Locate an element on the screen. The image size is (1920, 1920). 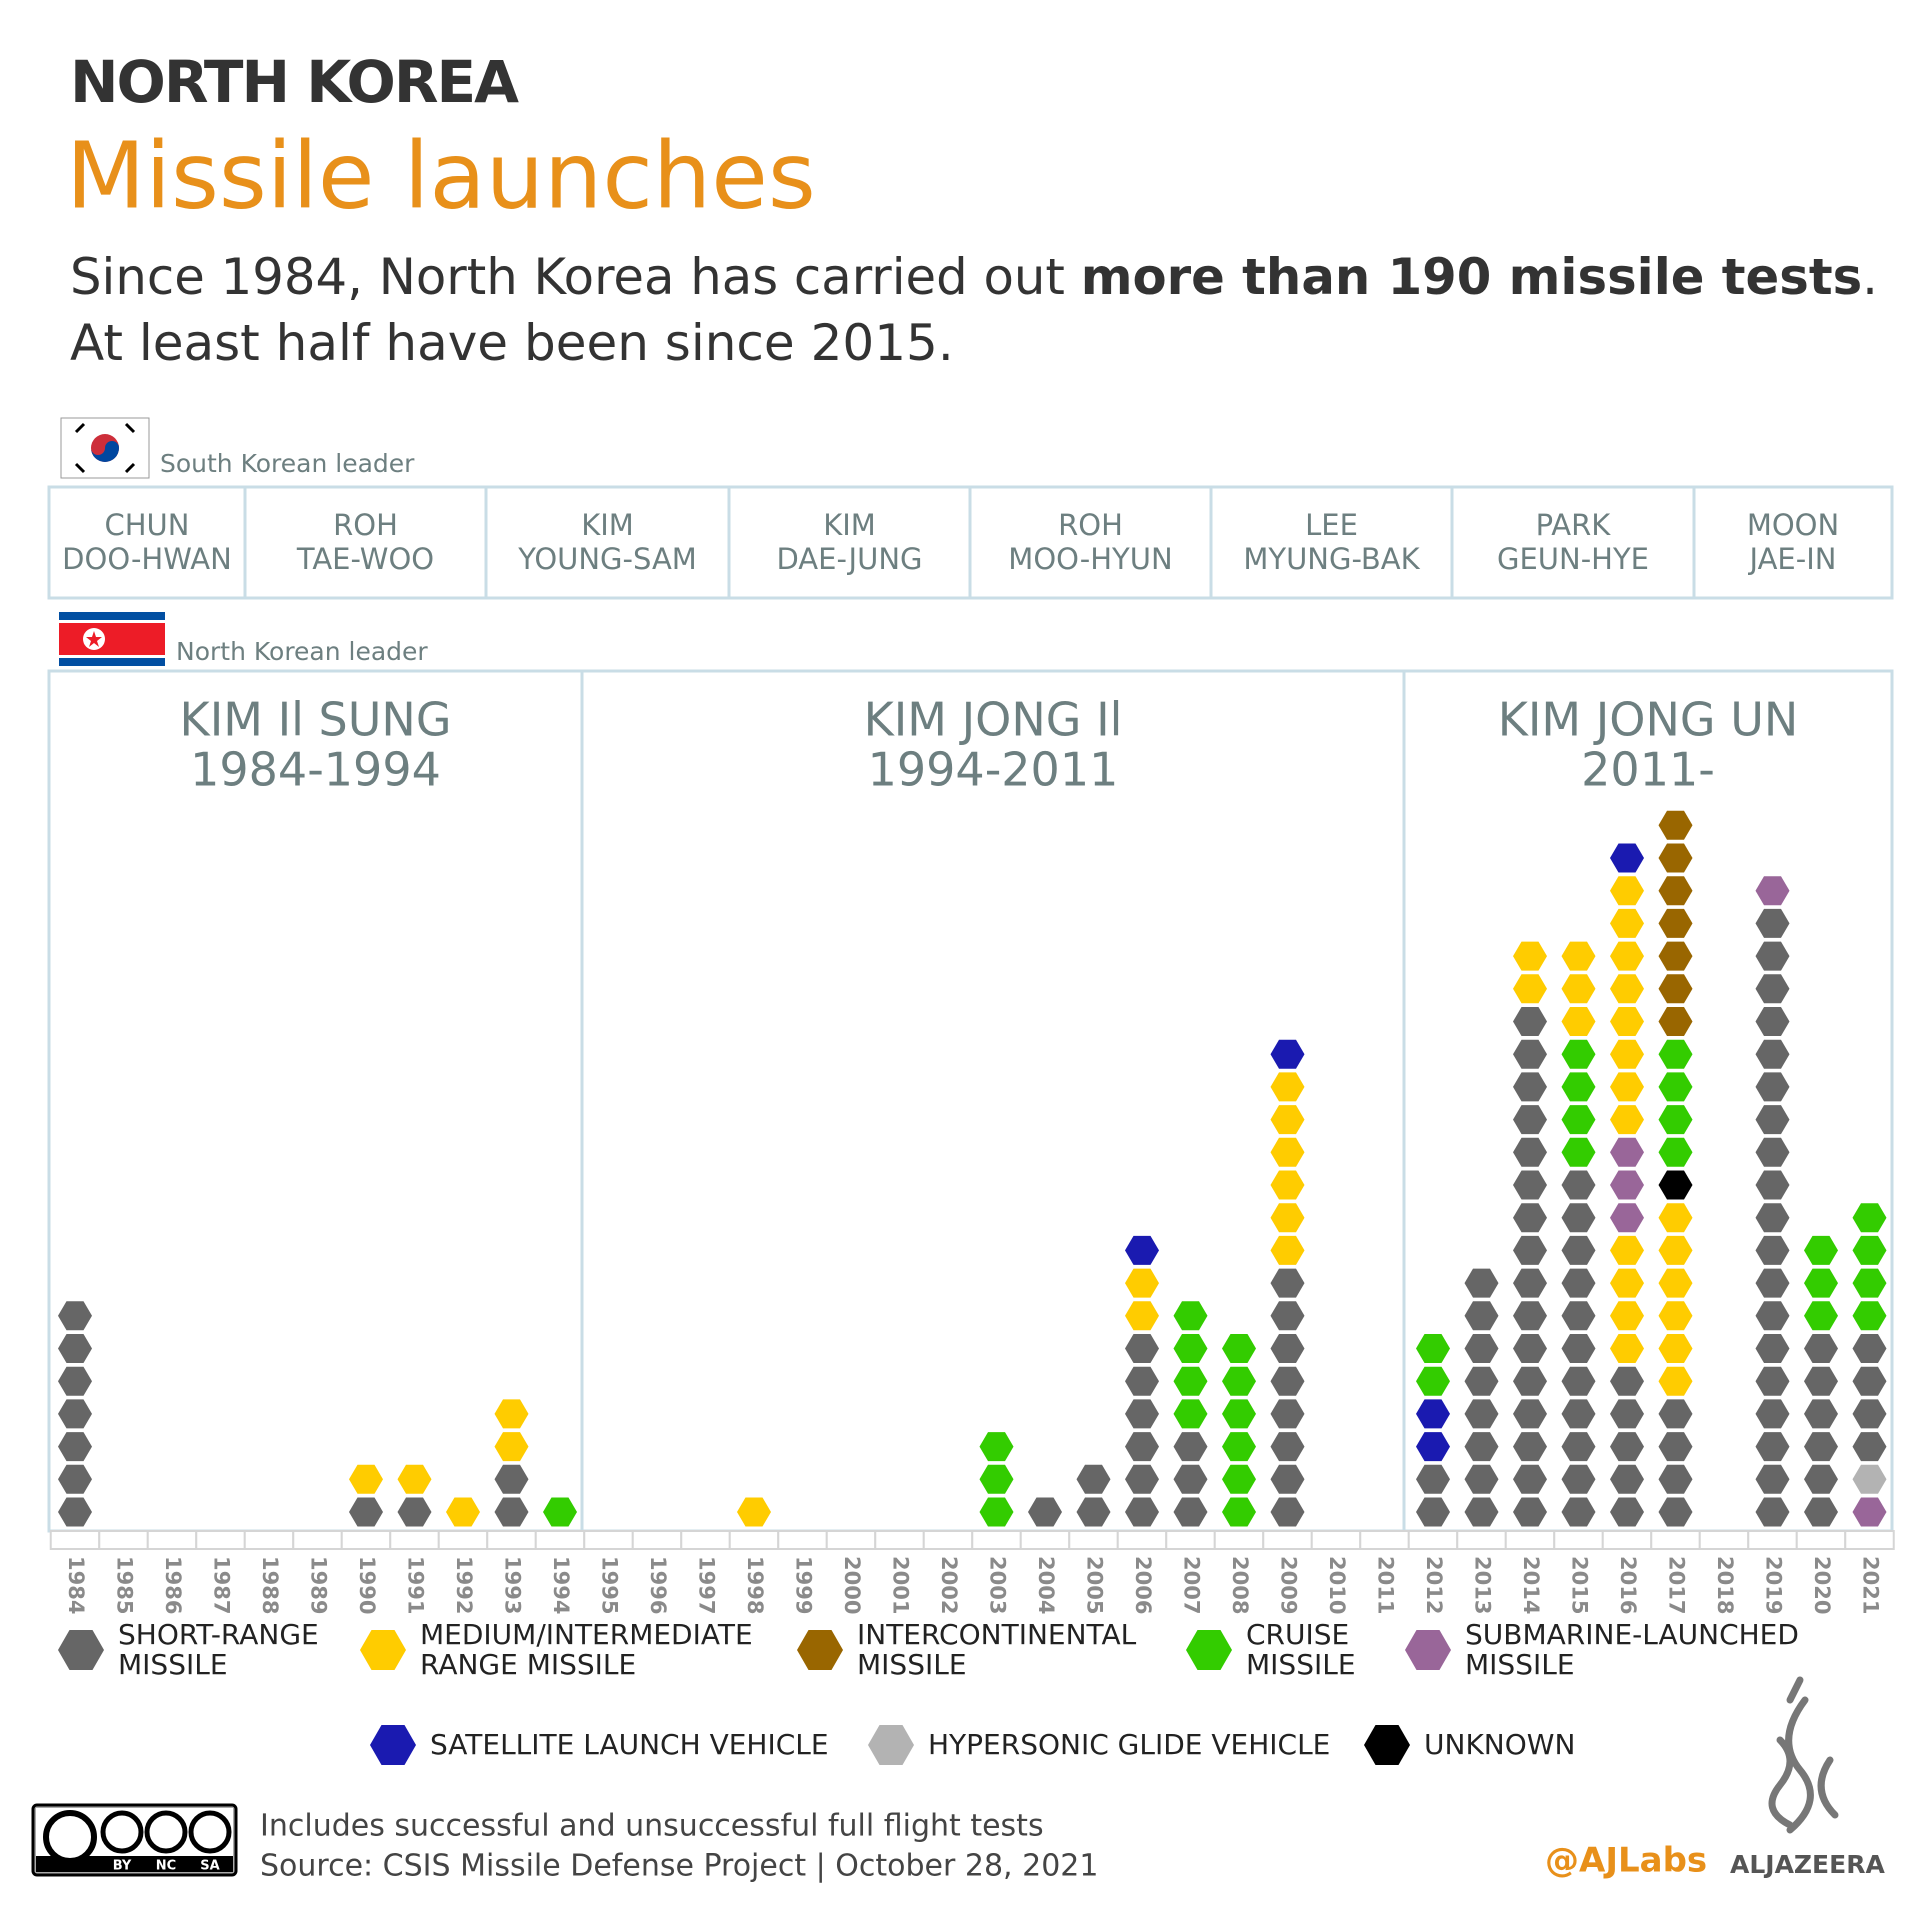
x-tick-label: 1996 is located at coordinates (658, 1585).